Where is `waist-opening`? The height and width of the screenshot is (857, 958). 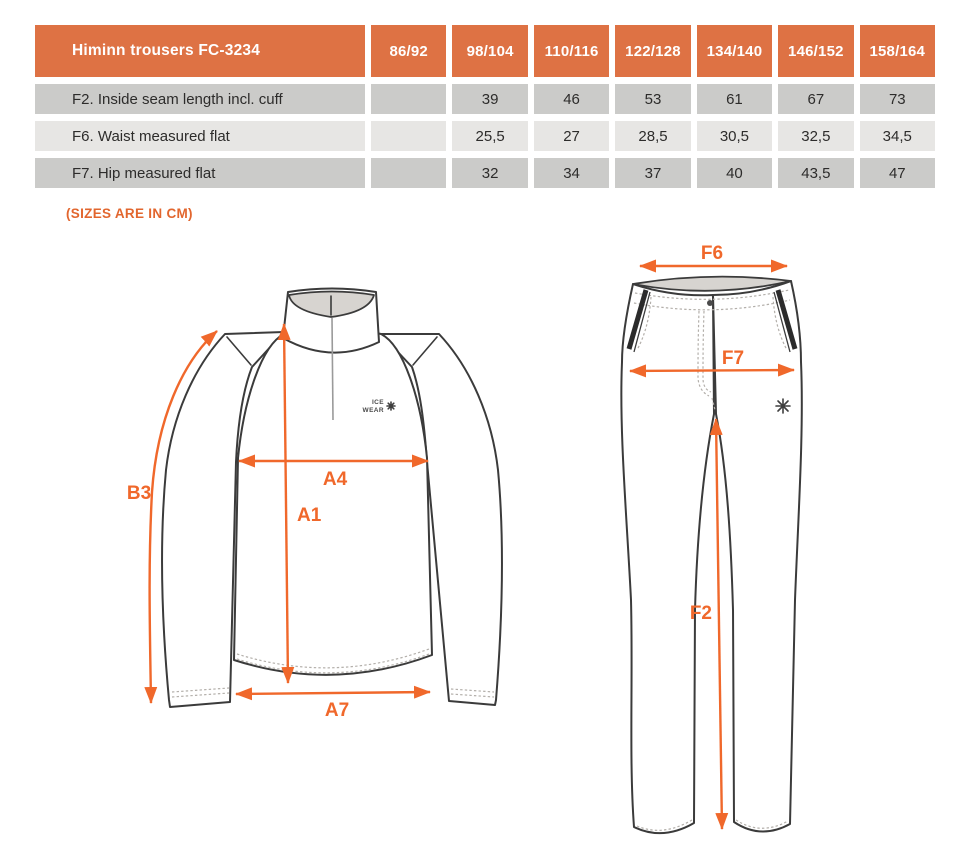 waist-opening is located at coordinates (712, 283).